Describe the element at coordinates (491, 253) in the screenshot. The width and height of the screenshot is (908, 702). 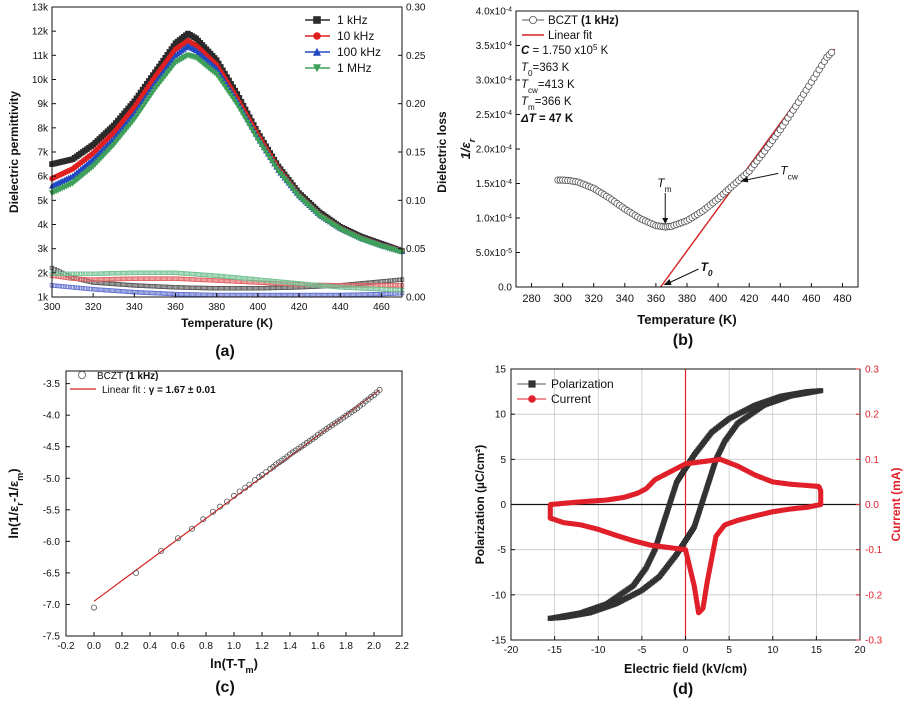
I see `label-part: 5.0x10` at that location.